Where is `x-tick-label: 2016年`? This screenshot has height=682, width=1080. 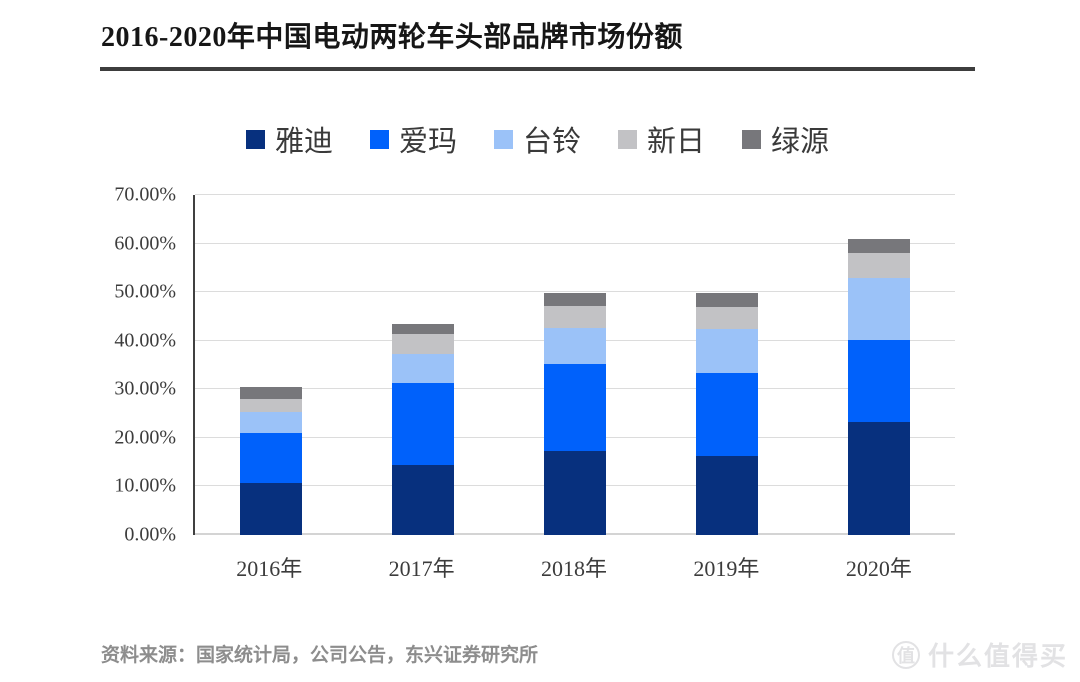
x-tick-label: 2016年 is located at coordinates (269, 568).